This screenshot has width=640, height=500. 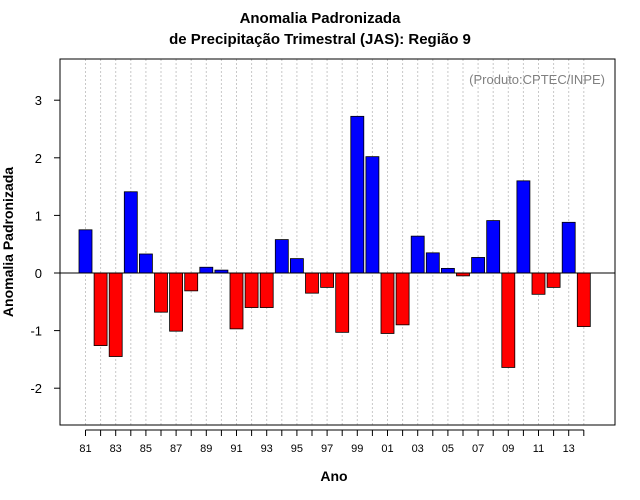 What do you see at coordinates (568, 247) in the screenshot?
I see `bar-2013` at bounding box center [568, 247].